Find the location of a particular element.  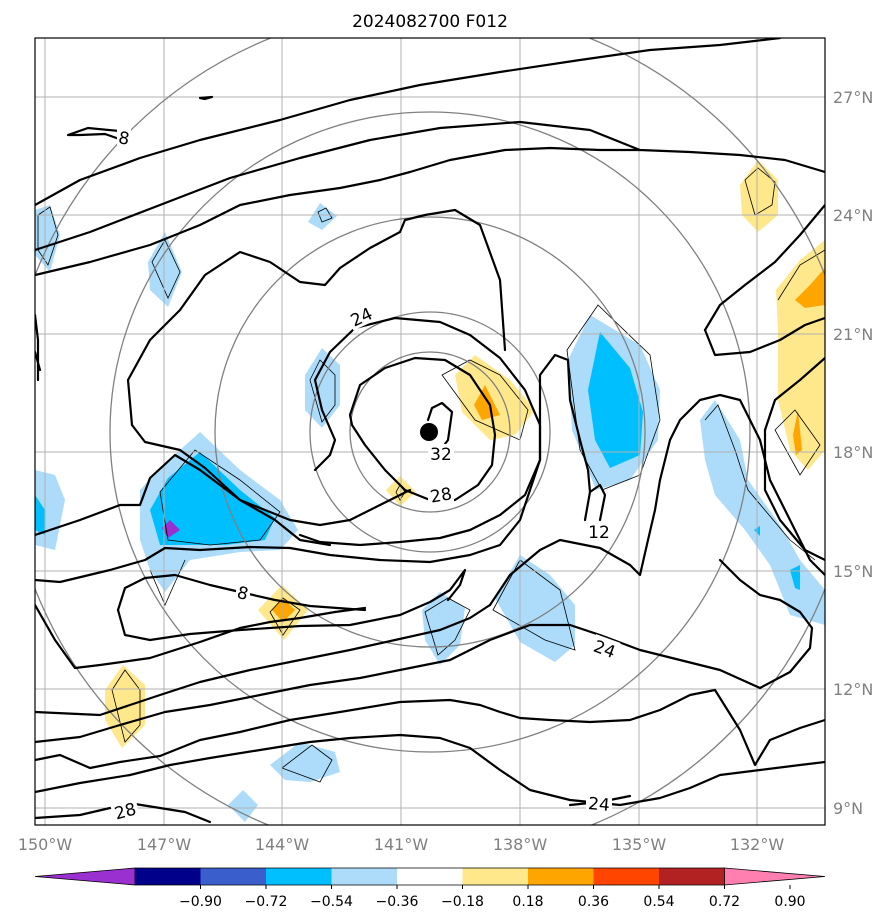

colorbar-tick-label: −0.54 is located at coordinates (331, 902).